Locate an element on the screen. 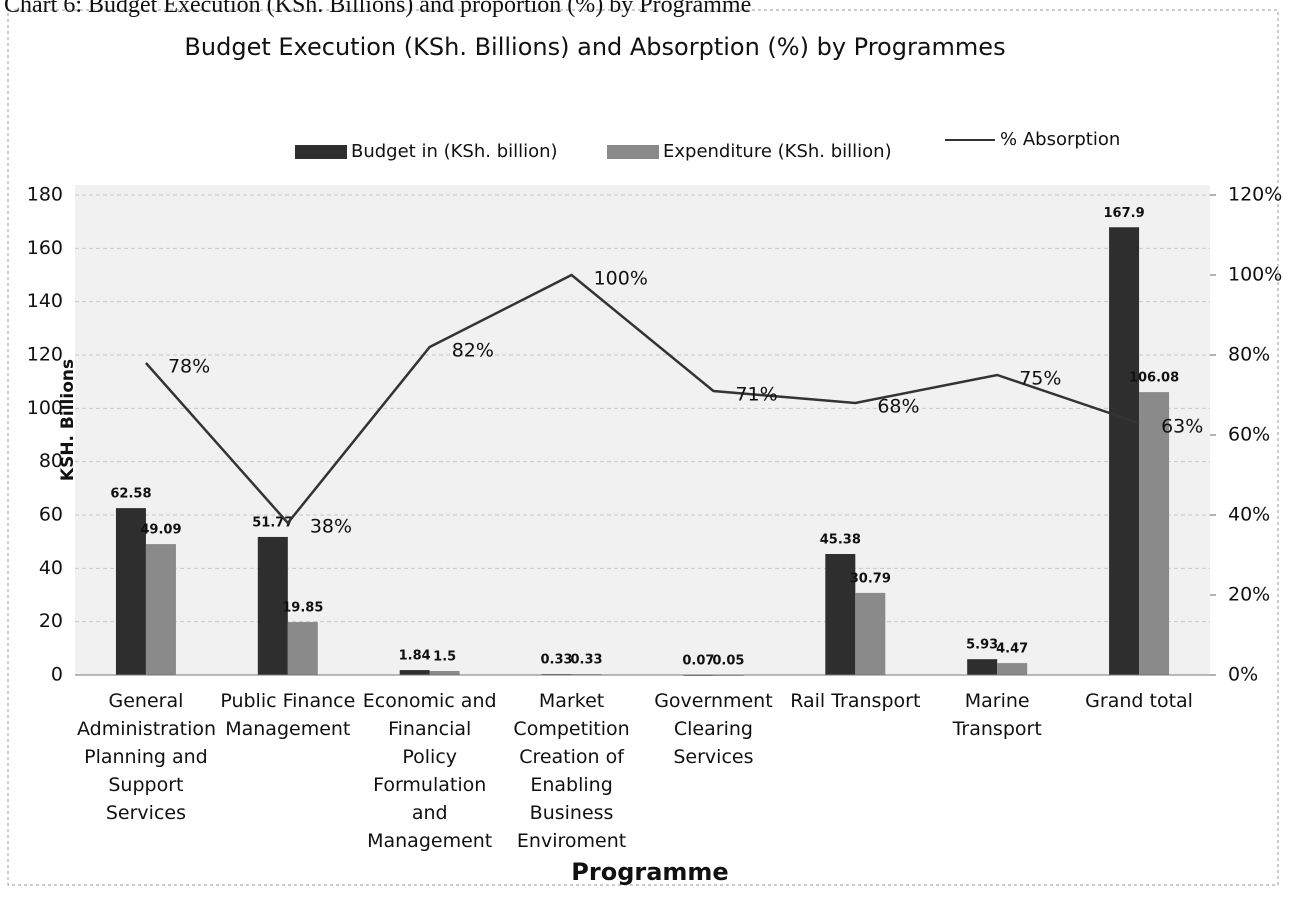 The height and width of the screenshot is (900, 1303). bar-value-label: 0.05 is located at coordinates (728, 660).